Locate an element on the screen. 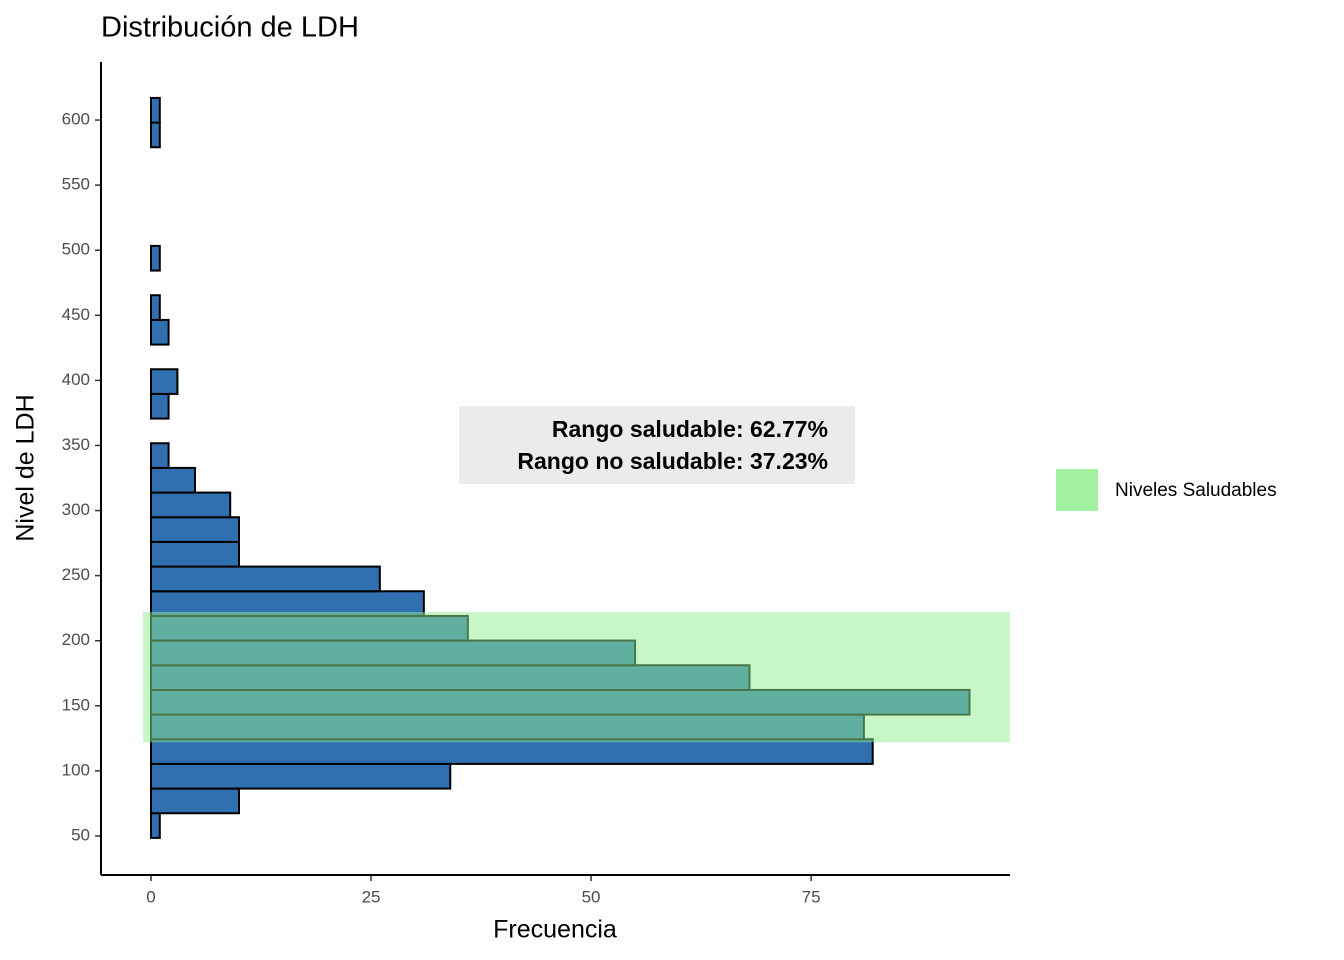 The width and height of the screenshot is (1344, 960). y-axis-title: Nivel de LDH is located at coordinates (26, 467).